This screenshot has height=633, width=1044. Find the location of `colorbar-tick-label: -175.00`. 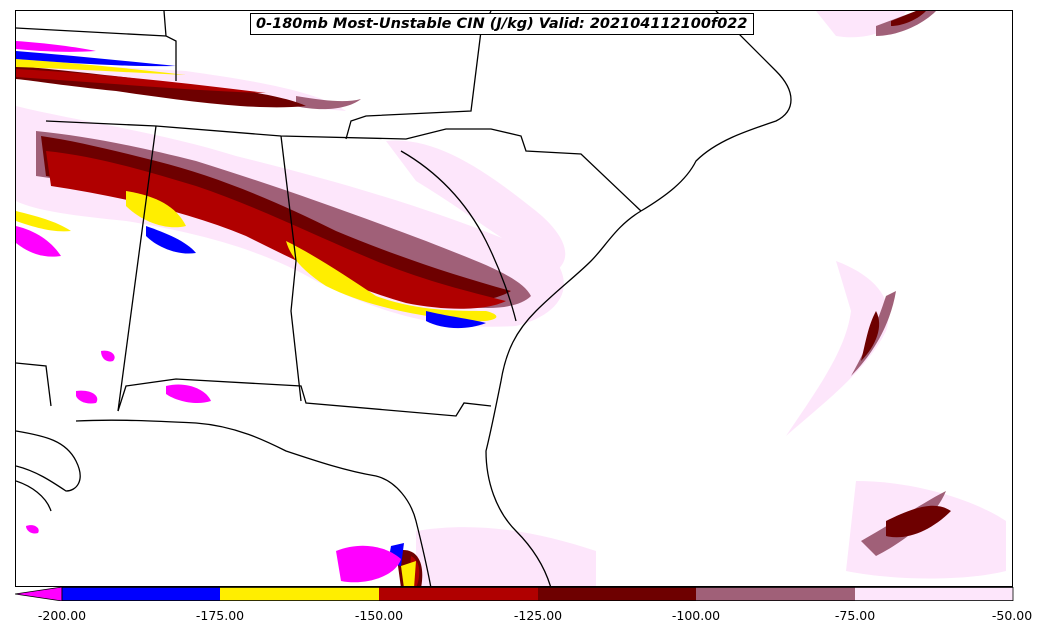

colorbar-tick-label: -175.00 is located at coordinates (220, 615).